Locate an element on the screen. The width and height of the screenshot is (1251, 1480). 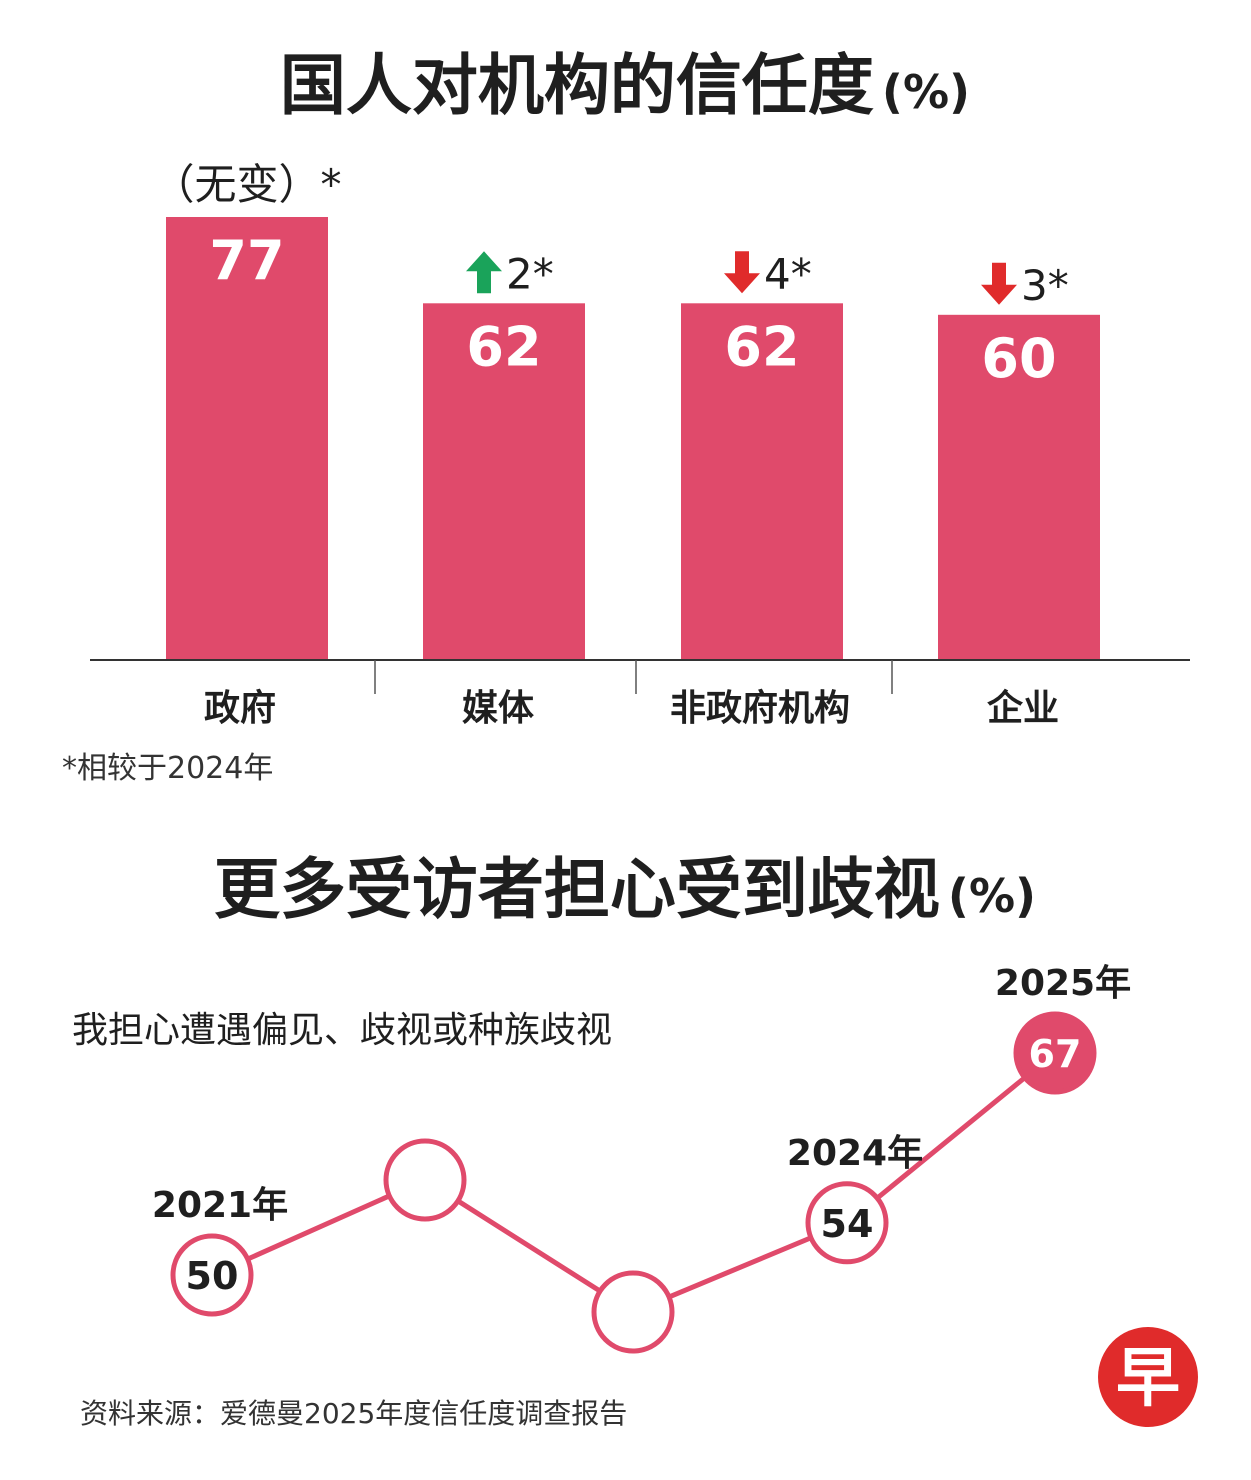
logo-circle is located at coordinates (1148, 1377).